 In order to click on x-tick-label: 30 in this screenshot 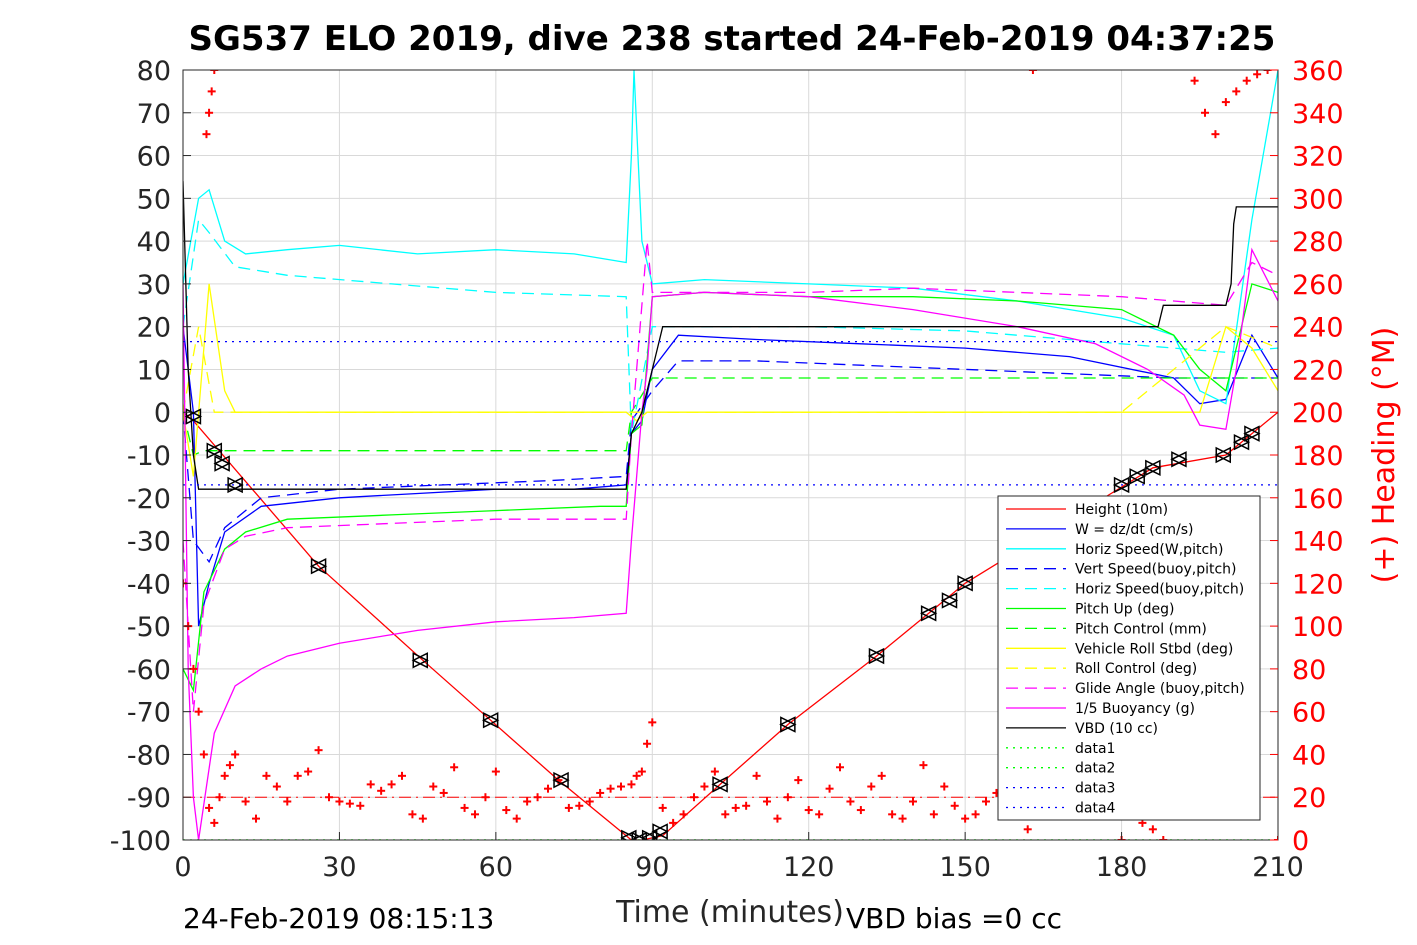, I will do `click(339, 867)`.